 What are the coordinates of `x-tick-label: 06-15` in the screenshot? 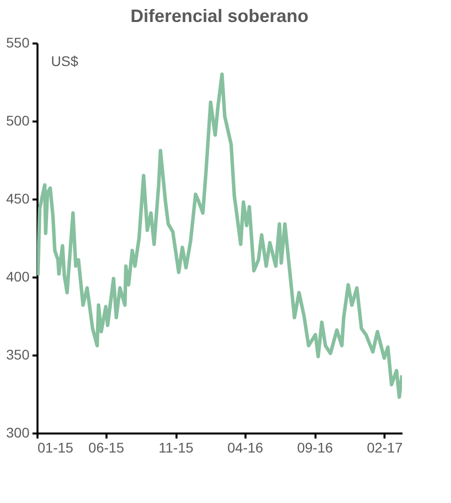 It's located at (106, 448).